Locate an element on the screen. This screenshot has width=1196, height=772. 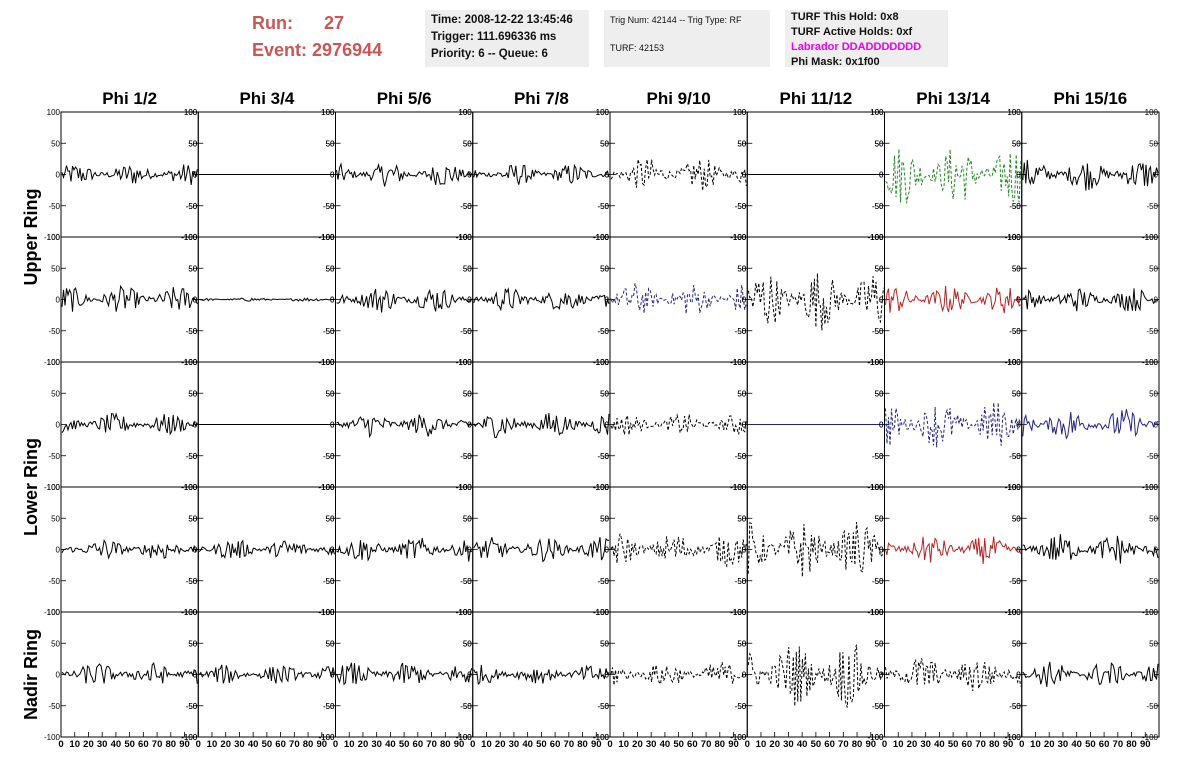
x-tick-label: 0 is located at coordinates (335, 744).